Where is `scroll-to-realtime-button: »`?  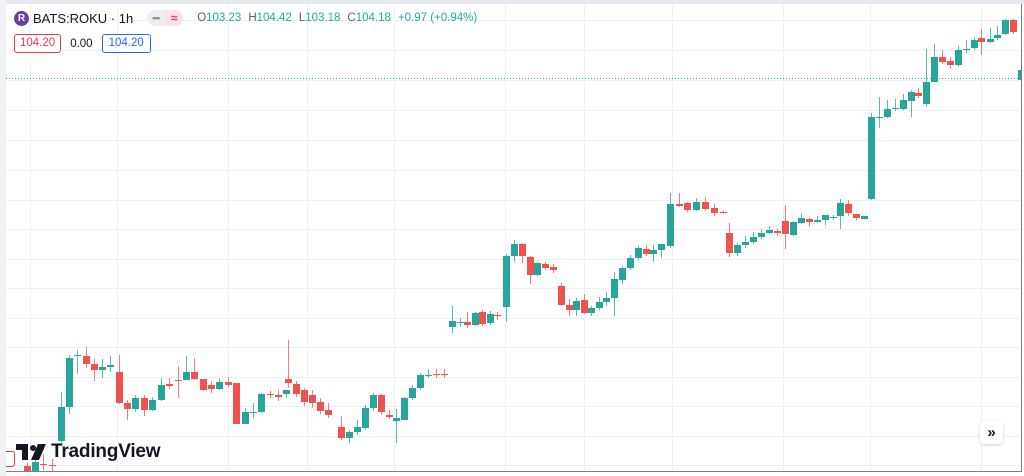
scroll-to-realtime-button: » is located at coordinates (991, 432).